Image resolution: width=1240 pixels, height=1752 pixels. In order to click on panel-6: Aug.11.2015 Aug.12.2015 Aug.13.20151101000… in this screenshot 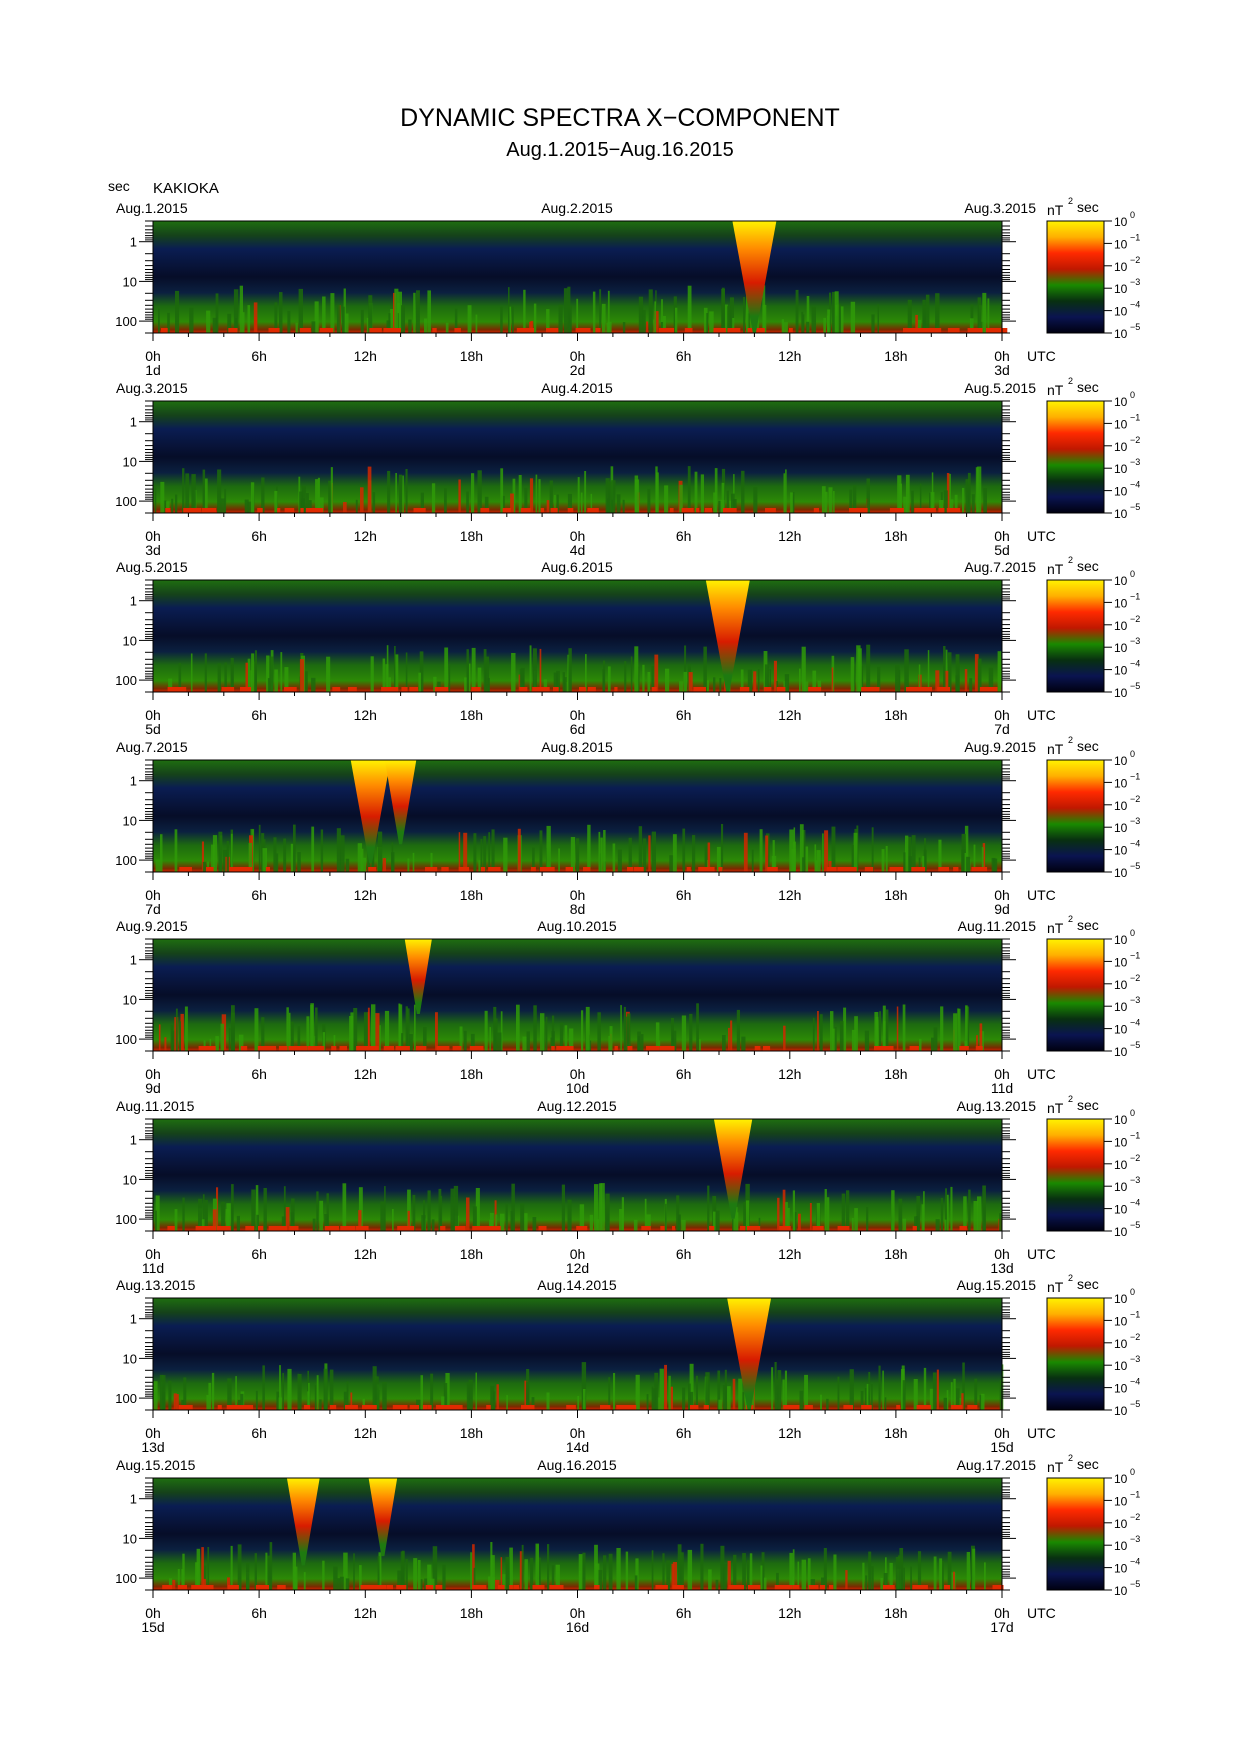, I will do `click(627, 1185)`.